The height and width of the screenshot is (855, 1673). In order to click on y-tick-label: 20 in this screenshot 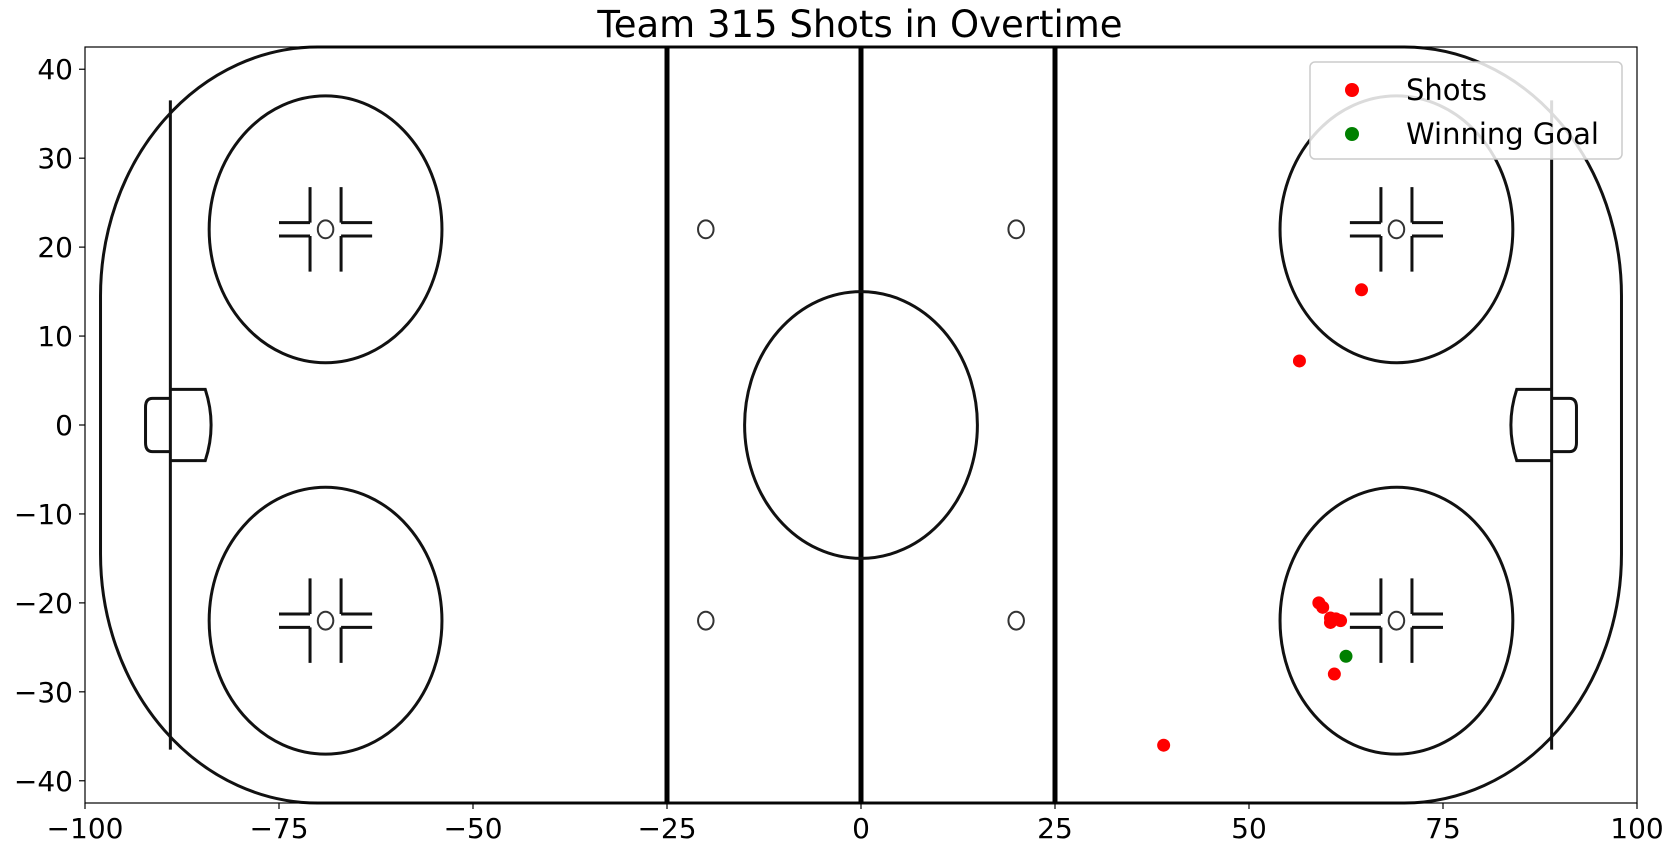, I will do `click(55, 247)`.